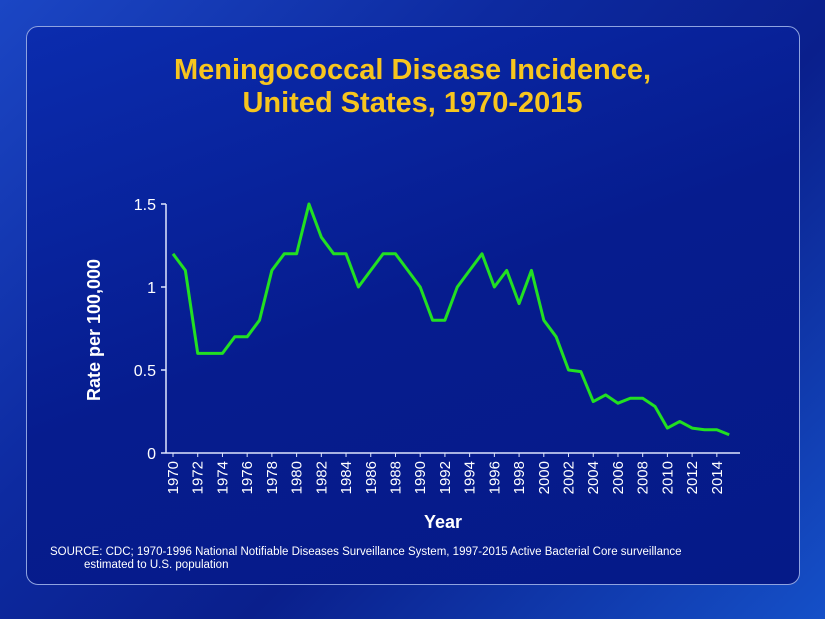 This screenshot has height=619, width=825. I want to click on x-tick-label: 1998, so click(519, 477).